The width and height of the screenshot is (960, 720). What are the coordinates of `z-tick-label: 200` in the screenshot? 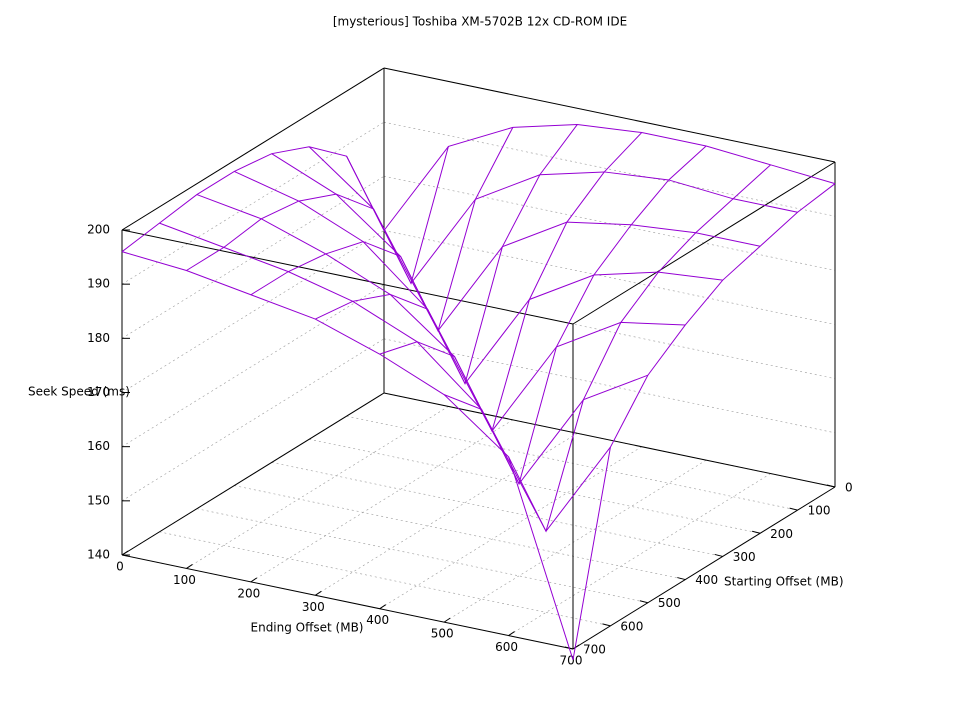 It's located at (98, 230).